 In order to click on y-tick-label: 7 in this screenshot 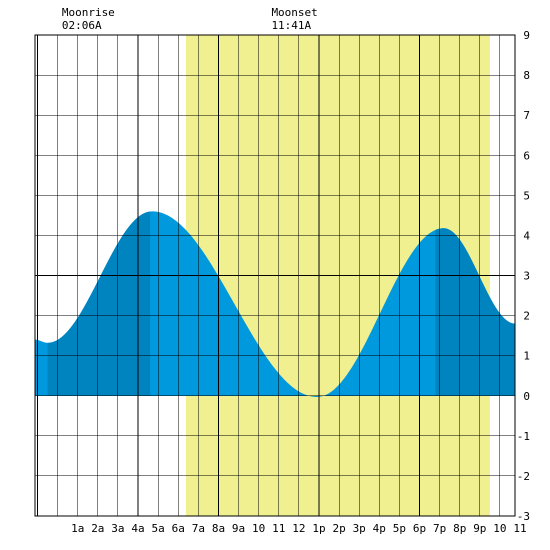, I will do `click(526, 115)`.